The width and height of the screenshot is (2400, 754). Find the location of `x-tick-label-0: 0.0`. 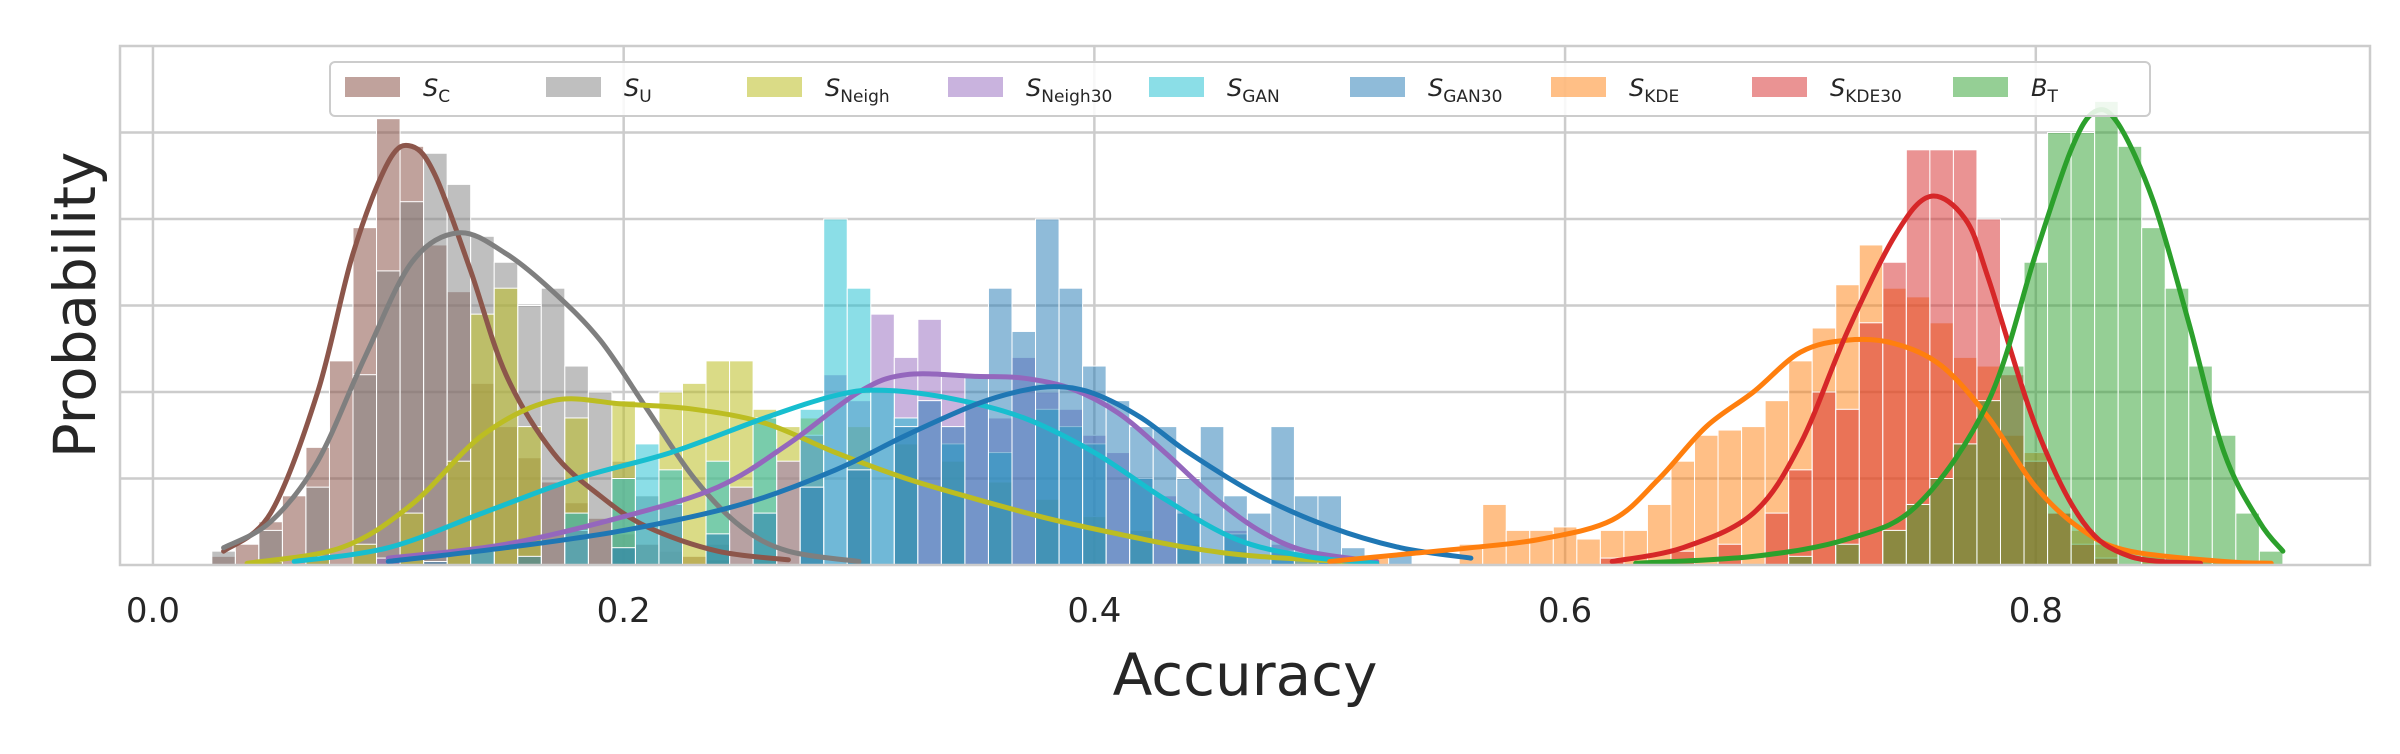

x-tick-label-0: 0.0 is located at coordinates (153, 611).